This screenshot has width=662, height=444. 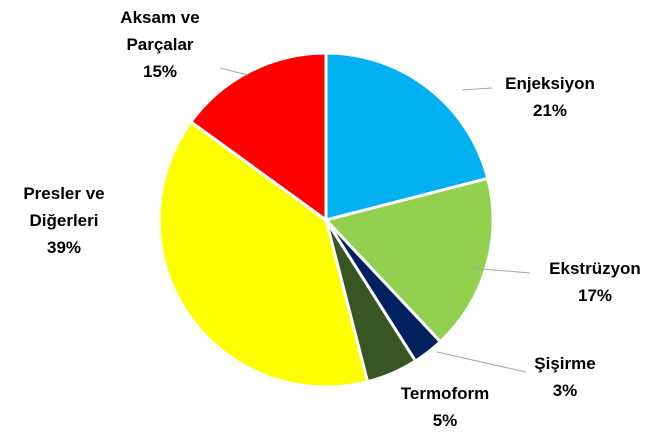 I want to click on slice-label: Şişirme 3%, so click(x=565, y=377).